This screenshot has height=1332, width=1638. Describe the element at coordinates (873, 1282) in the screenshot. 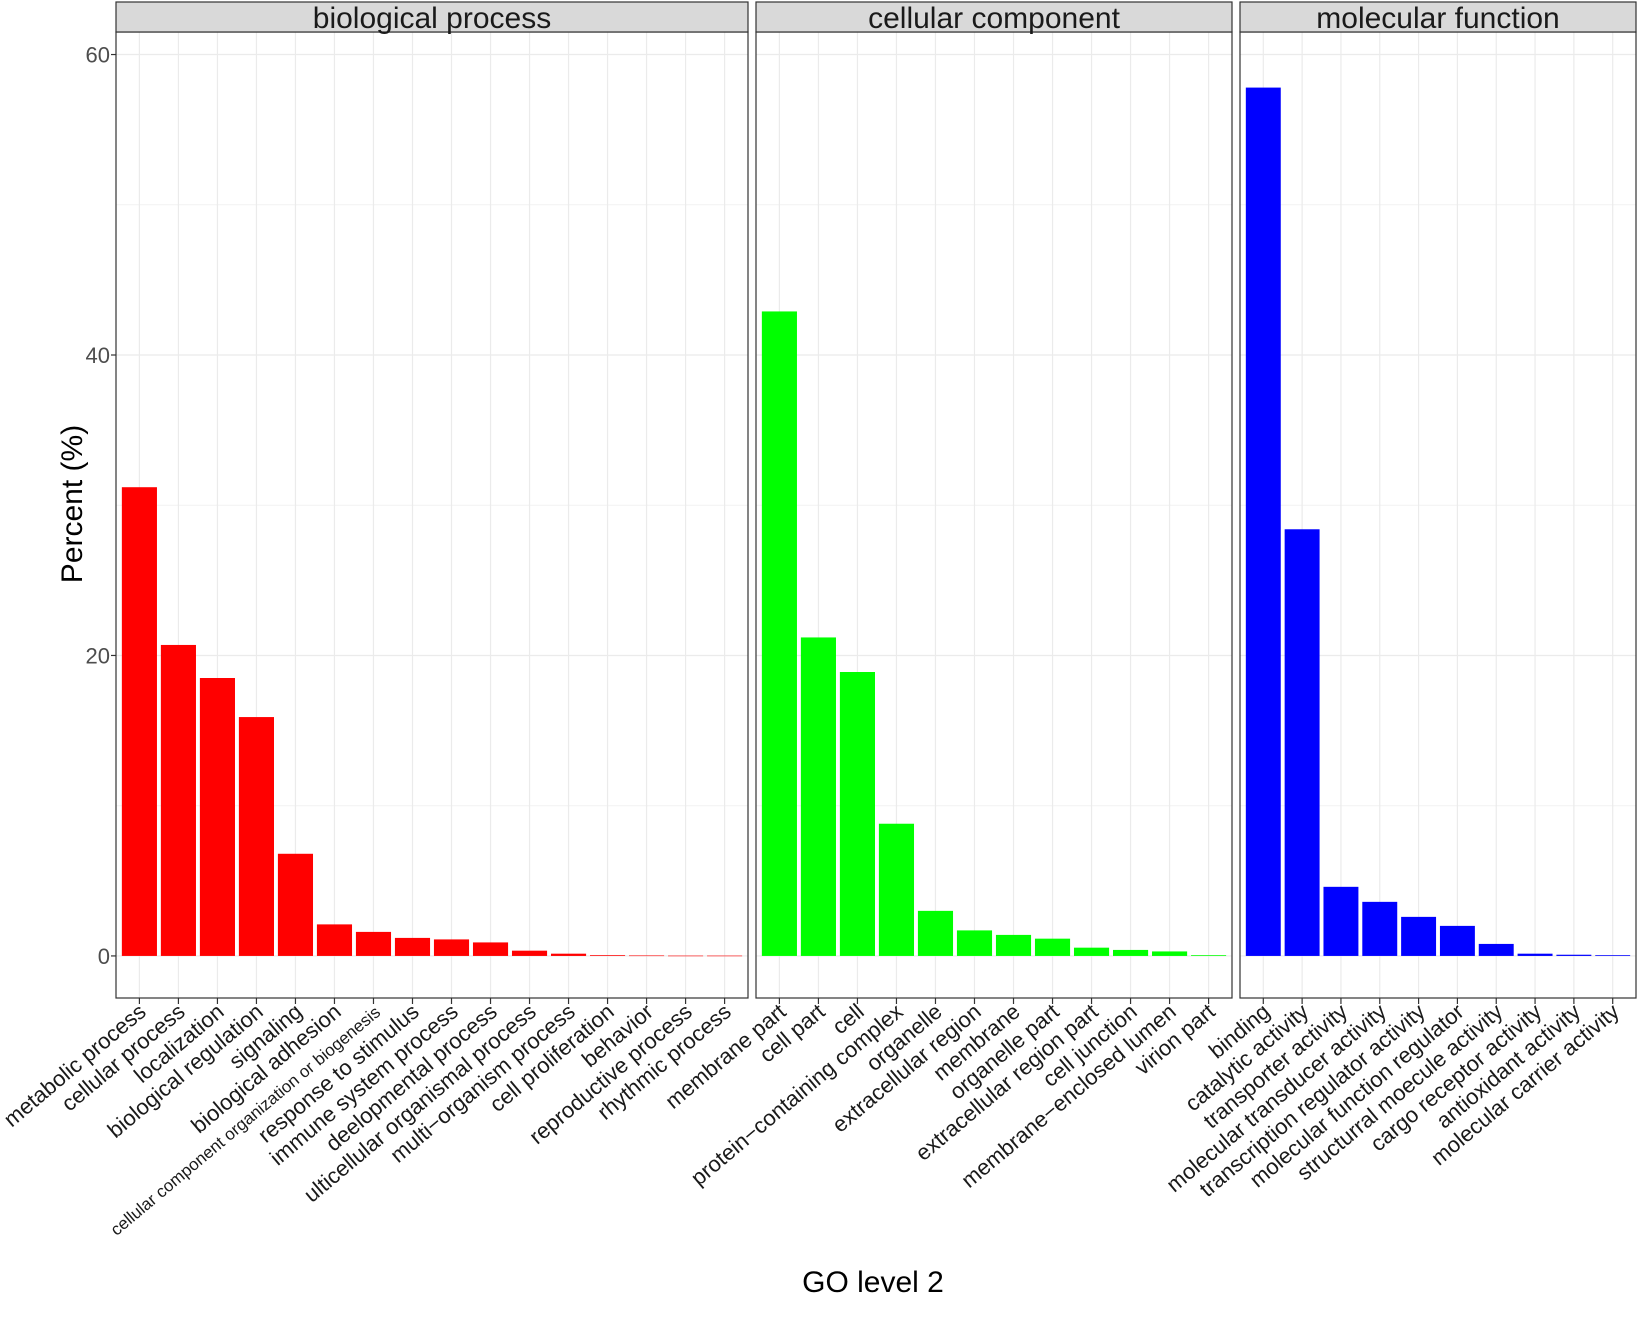

I see `x-axis-title: GO level 2` at that location.